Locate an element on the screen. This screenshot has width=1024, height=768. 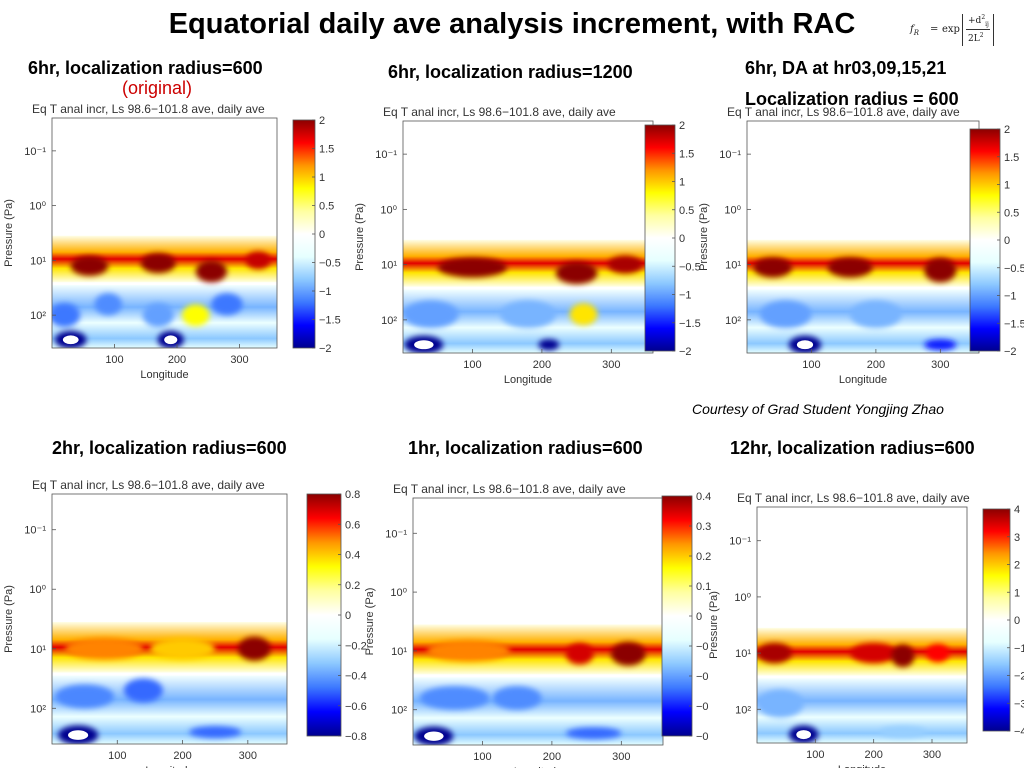
colorbar-tick-label: 0.2 is located at coordinates (352, 586).